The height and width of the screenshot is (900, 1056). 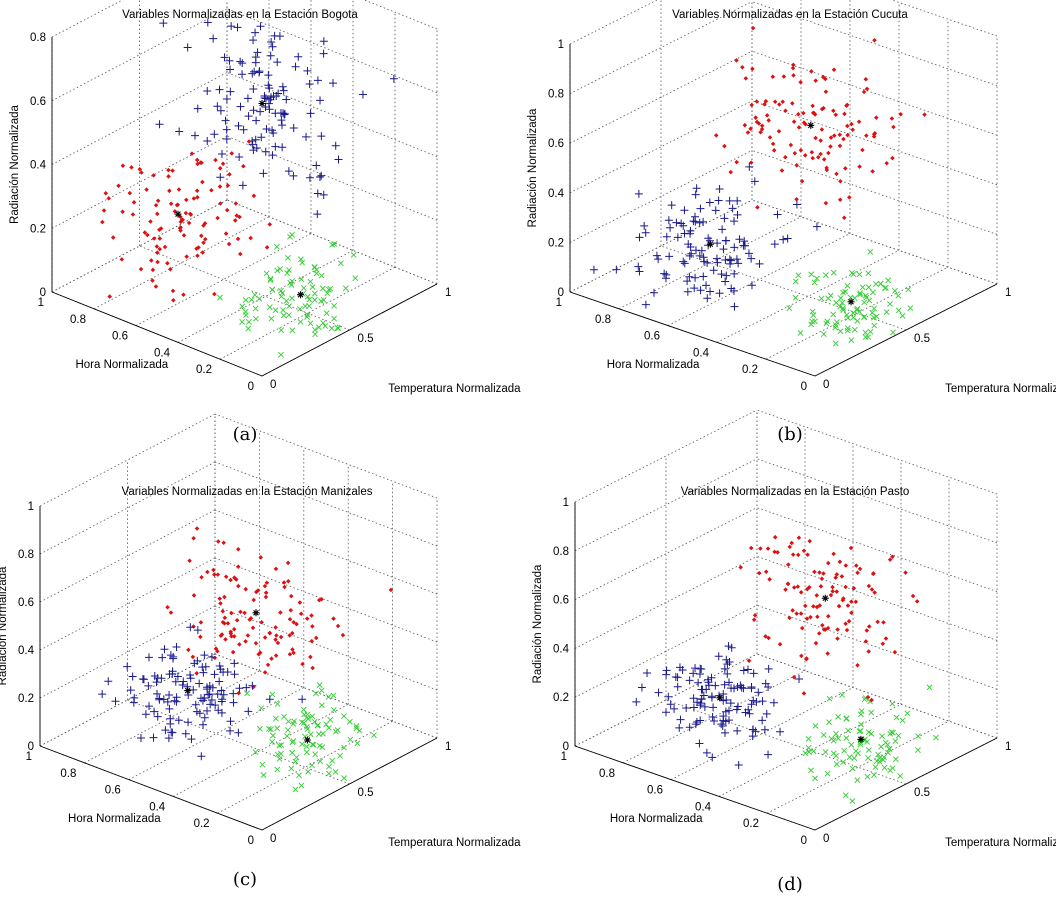 What do you see at coordinates (692, 334) in the screenshot?
I see `x-axis-line` at bounding box center [692, 334].